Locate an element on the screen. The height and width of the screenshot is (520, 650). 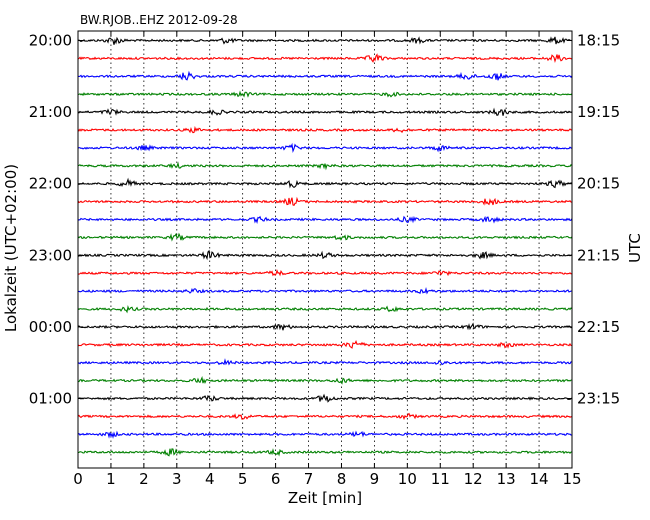
x-tick-label: 11 is located at coordinates (440, 479).